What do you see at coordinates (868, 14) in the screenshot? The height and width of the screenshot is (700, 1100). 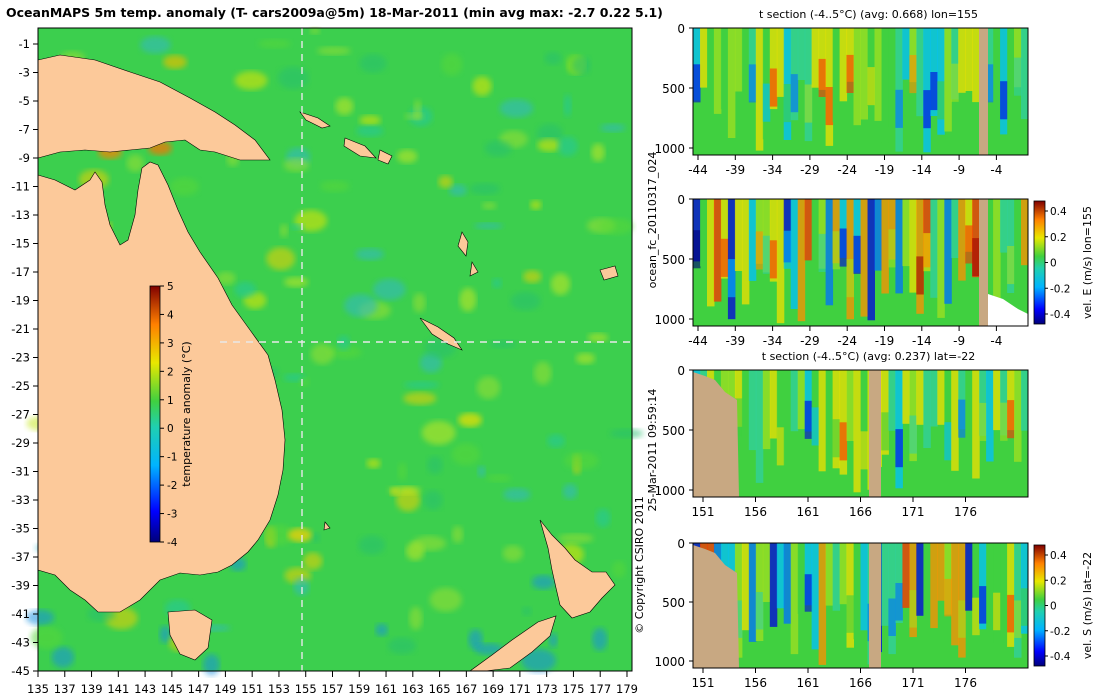 I see `section-title: t section (-4..5°C) (avg: 0.668) lon=155` at bounding box center [868, 14].